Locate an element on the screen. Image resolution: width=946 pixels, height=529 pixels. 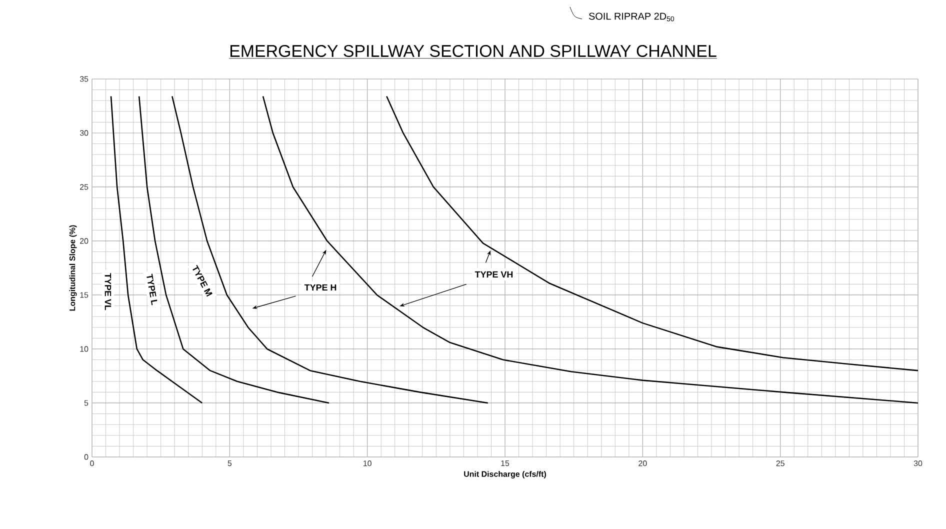
line-series is located at coordinates (234, 250).